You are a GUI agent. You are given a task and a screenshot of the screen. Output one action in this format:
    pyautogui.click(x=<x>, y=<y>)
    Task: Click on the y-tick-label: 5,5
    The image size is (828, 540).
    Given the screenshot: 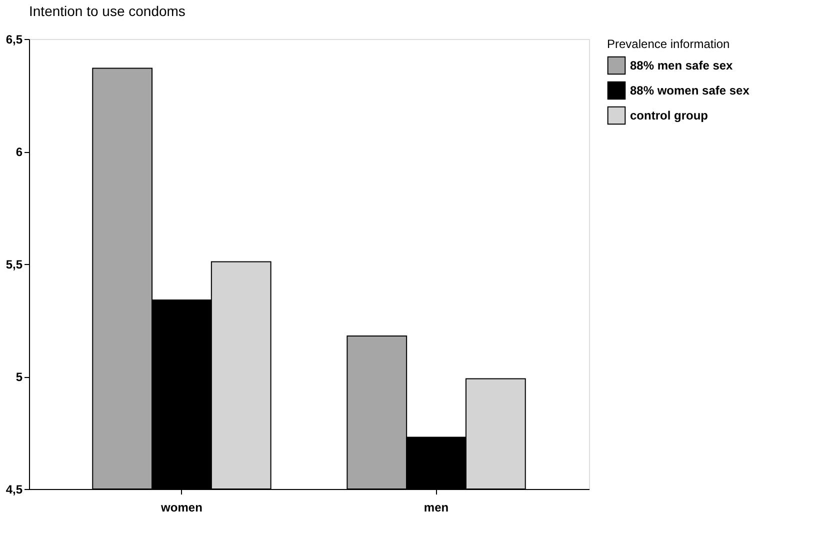 What is the action you would take?
    pyautogui.click(x=14, y=265)
    